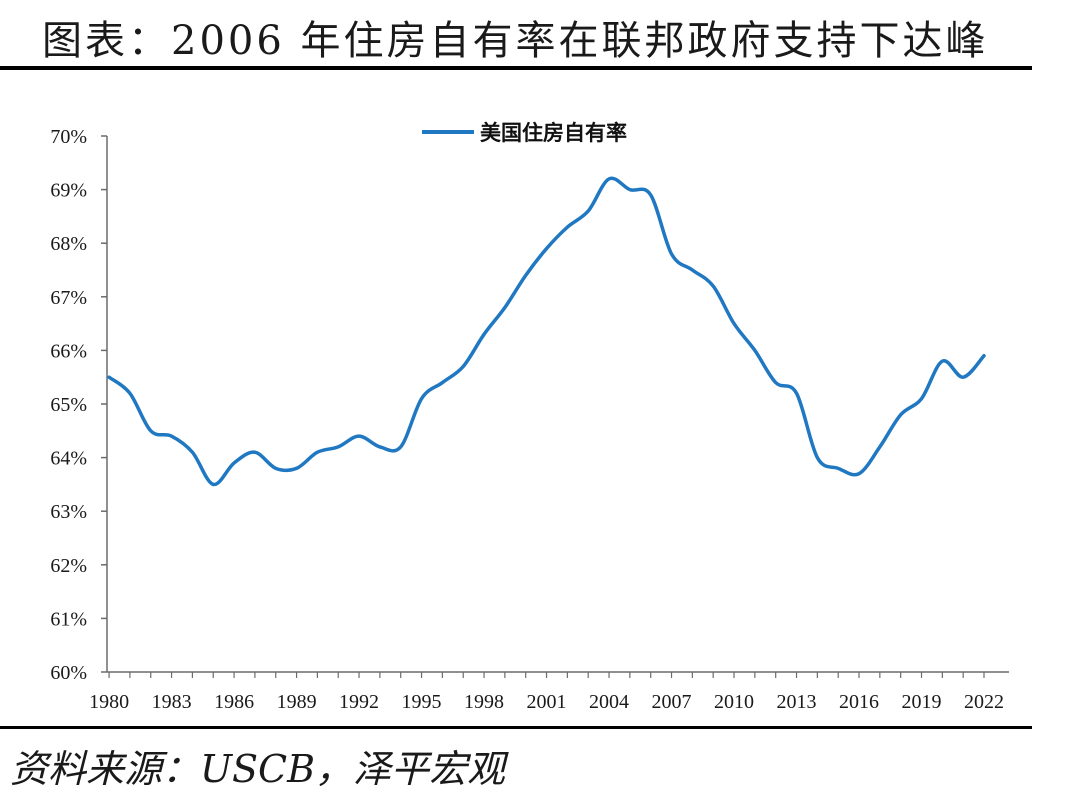 The width and height of the screenshot is (1080, 796). Describe the element at coordinates (984, 702) in the screenshot. I see `x-tick-label: 2022` at that location.